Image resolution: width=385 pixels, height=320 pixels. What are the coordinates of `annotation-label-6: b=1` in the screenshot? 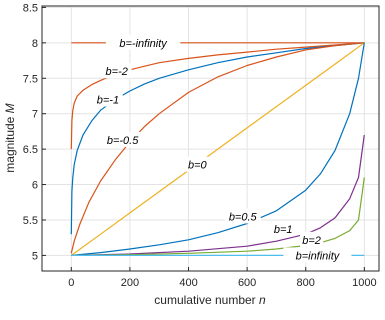 It's located at (283, 230).